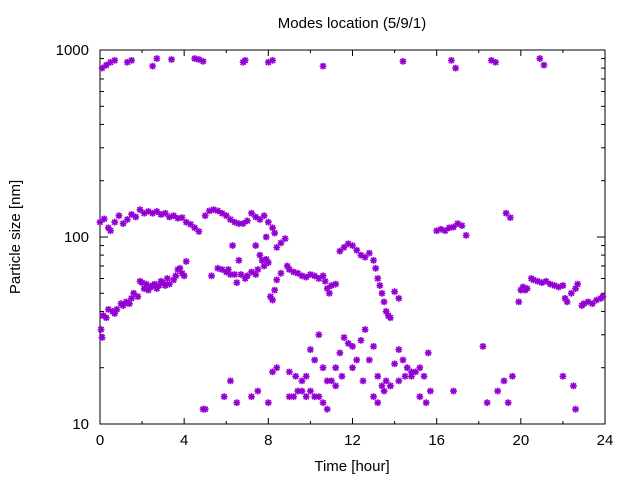 This screenshot has height=480, width=640. Describe the element at coordinates (352, 23) in the screenshot. I see `chart-title: Modes location (5/9/1)` at that location.